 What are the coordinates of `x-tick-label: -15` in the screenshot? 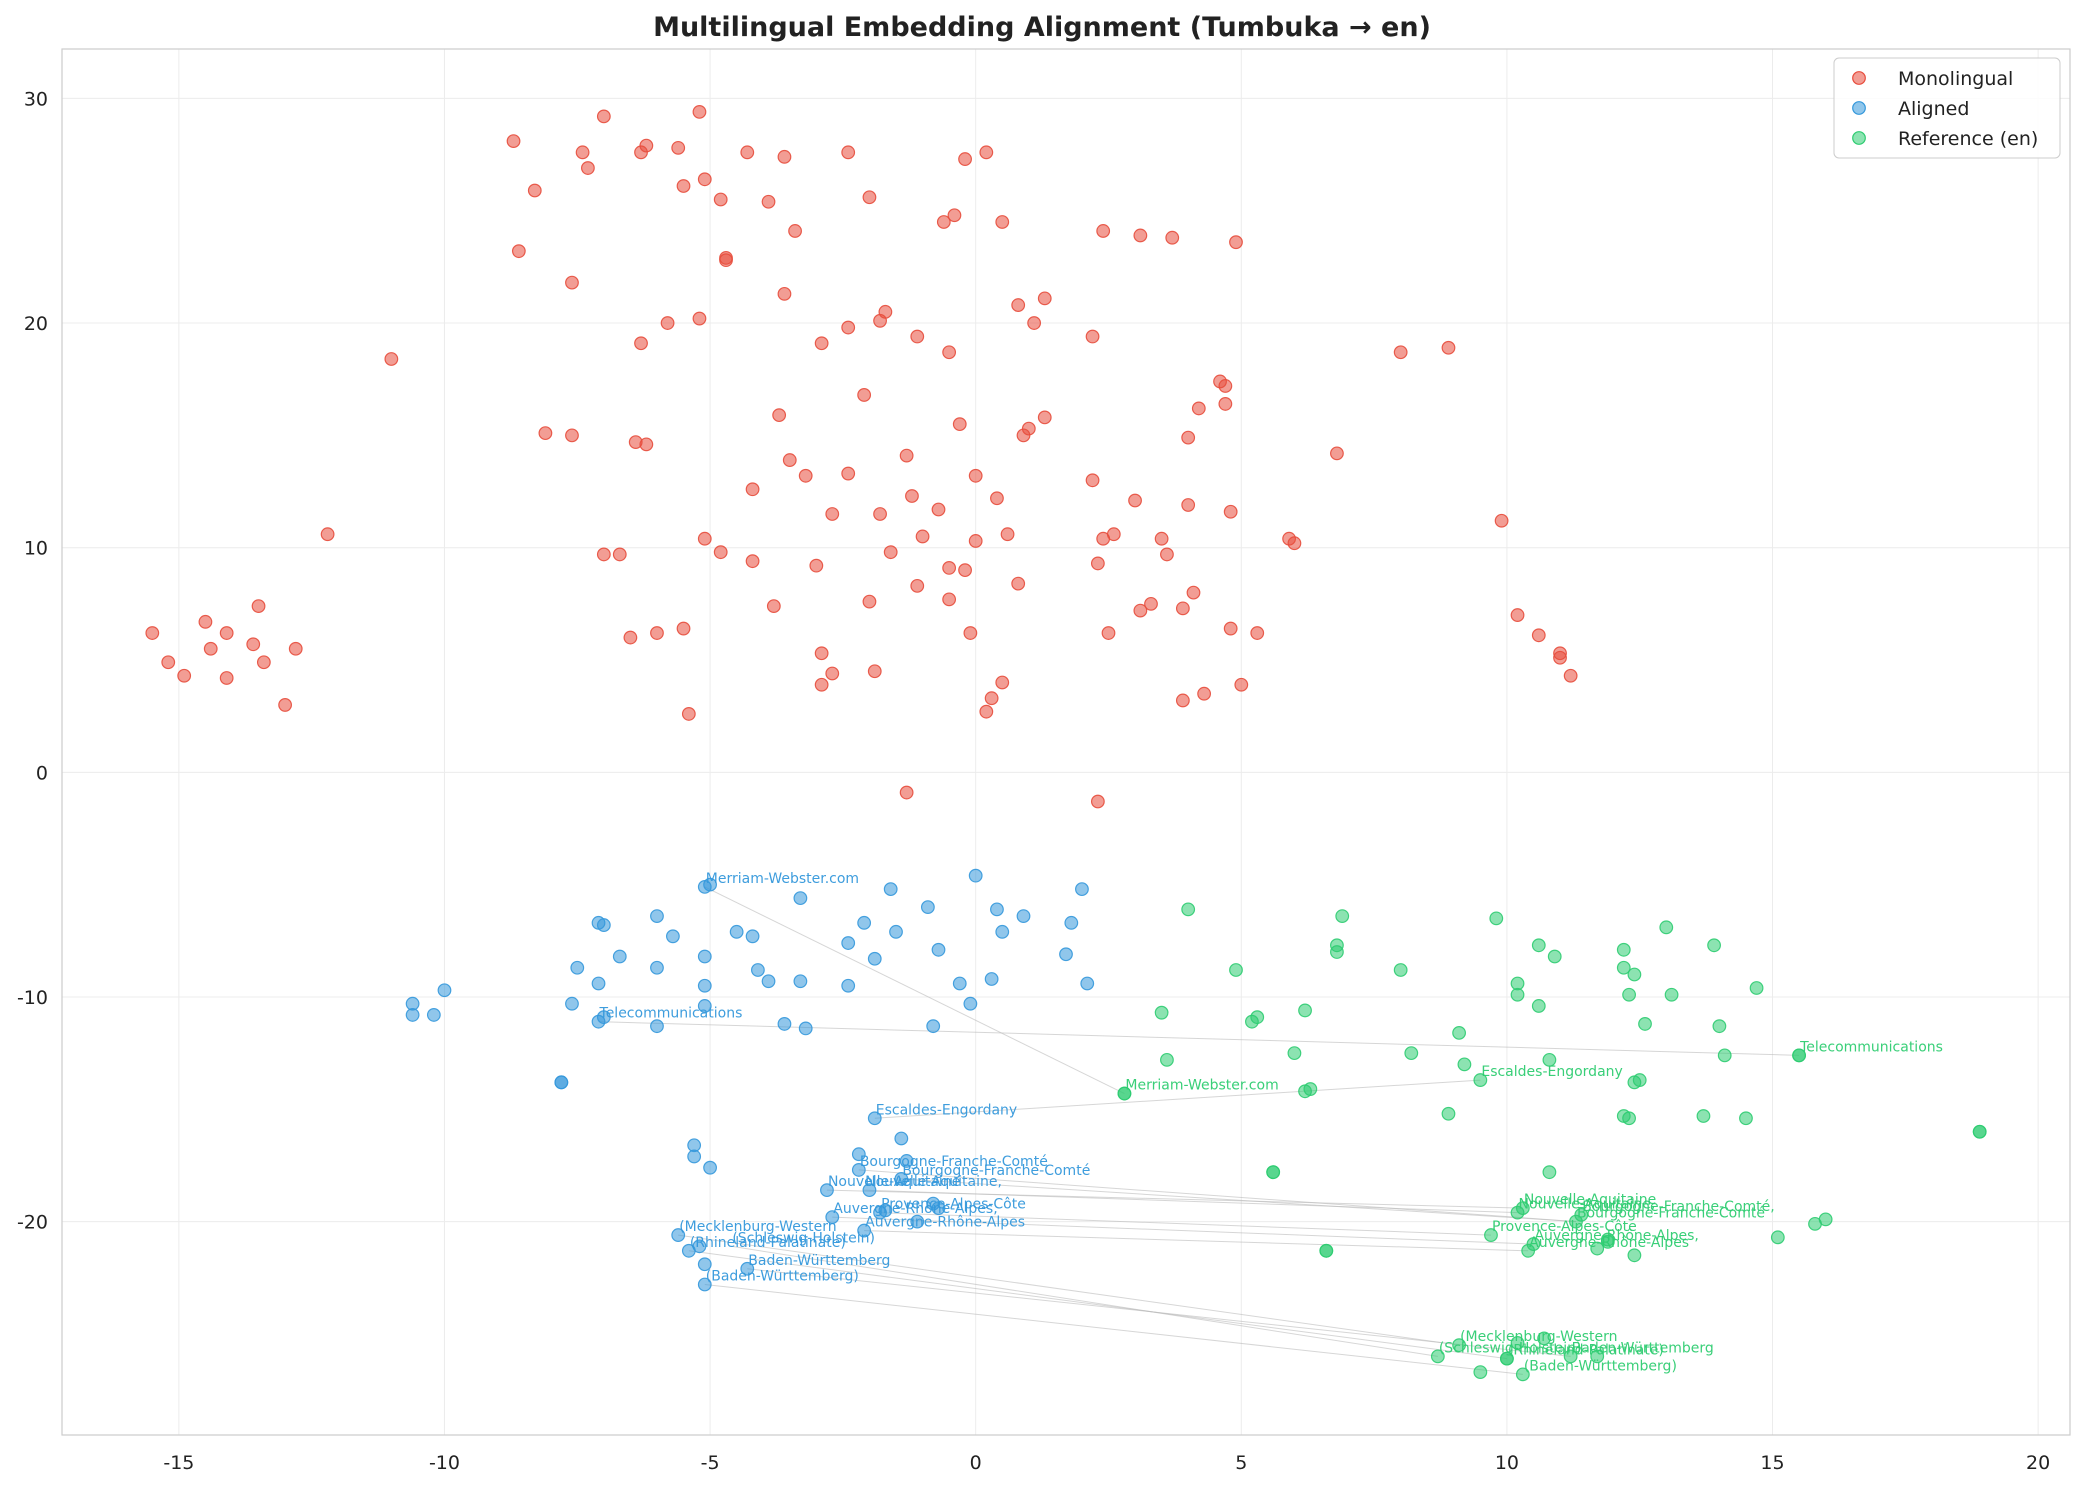 It's located at (178, 1463).